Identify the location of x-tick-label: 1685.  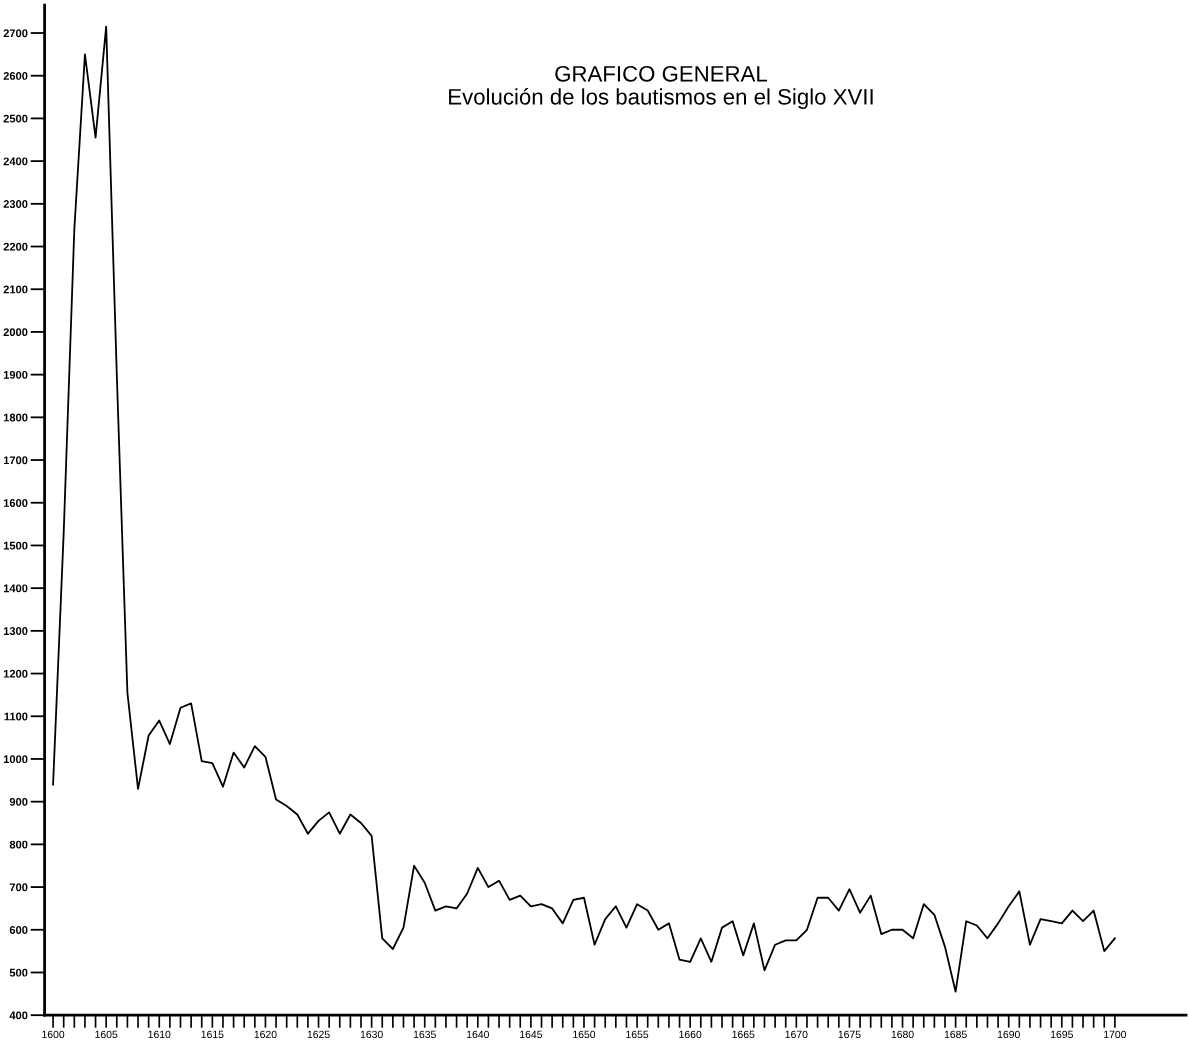
(955, 1034).